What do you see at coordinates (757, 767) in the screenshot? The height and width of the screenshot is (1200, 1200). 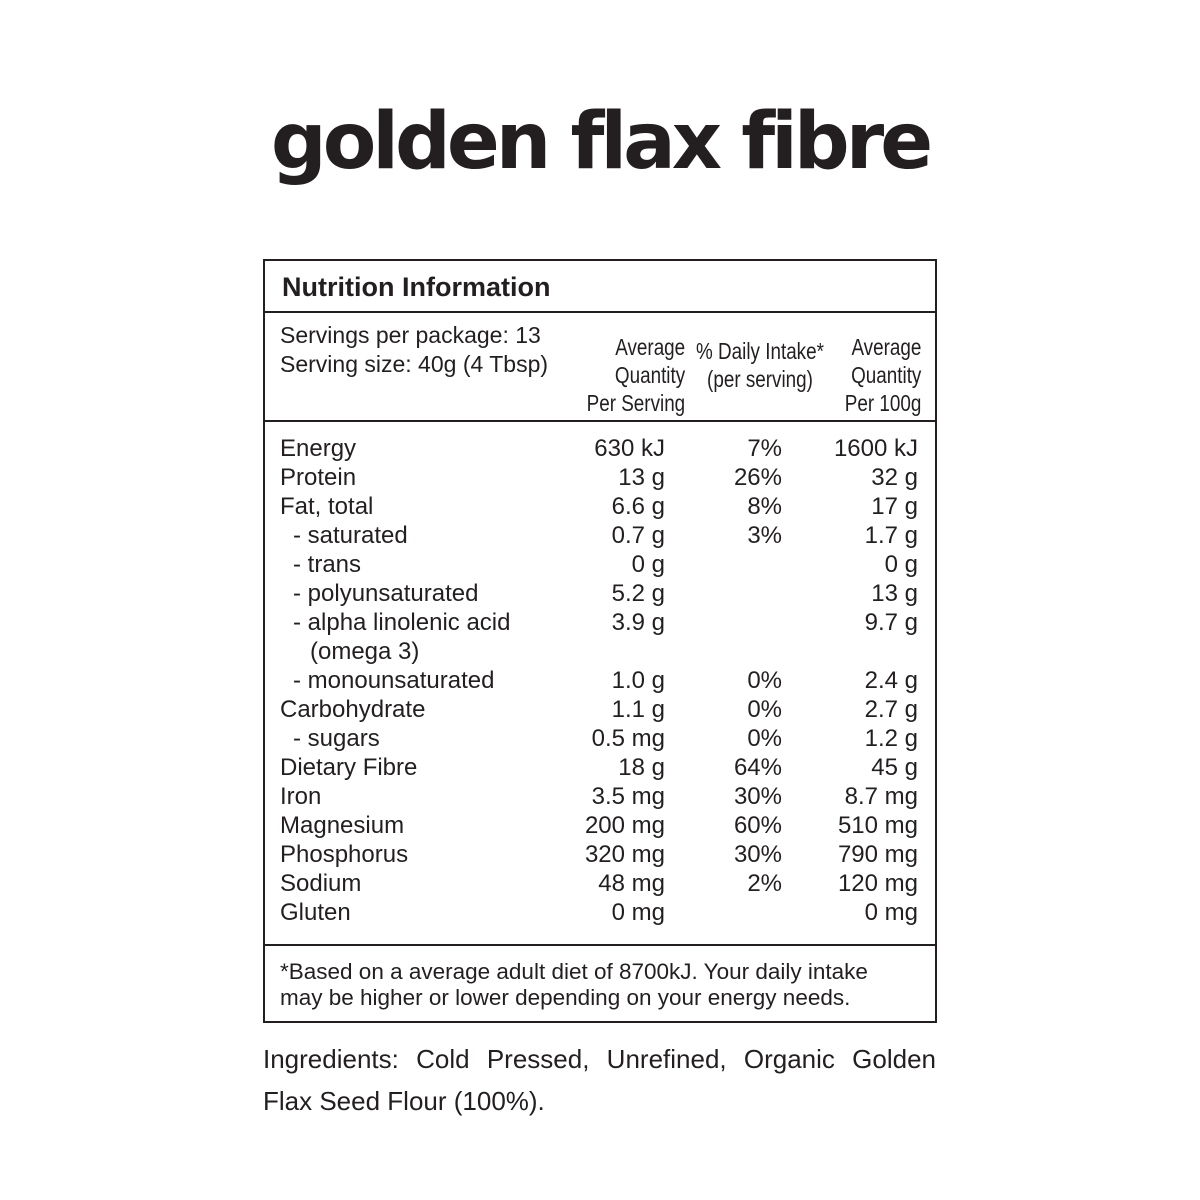 I see `daily-intake-value: 64%` at bounding box center [757, 767].